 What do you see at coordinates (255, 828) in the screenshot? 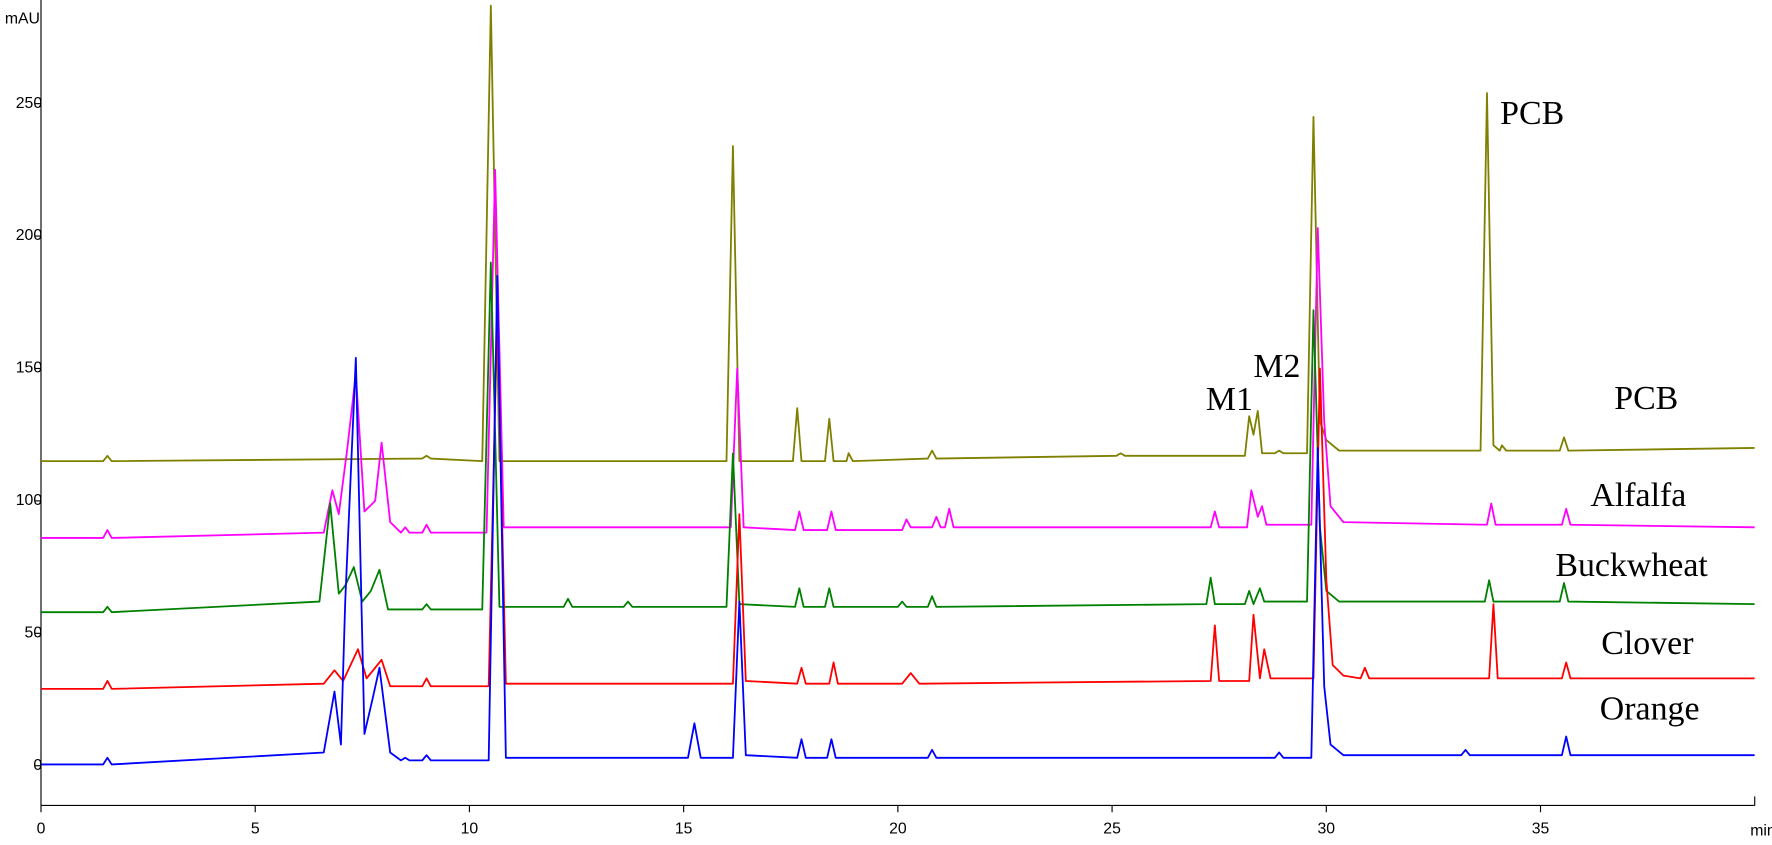
I see `x-tick-label: 5` at bounding box center [255, 828].